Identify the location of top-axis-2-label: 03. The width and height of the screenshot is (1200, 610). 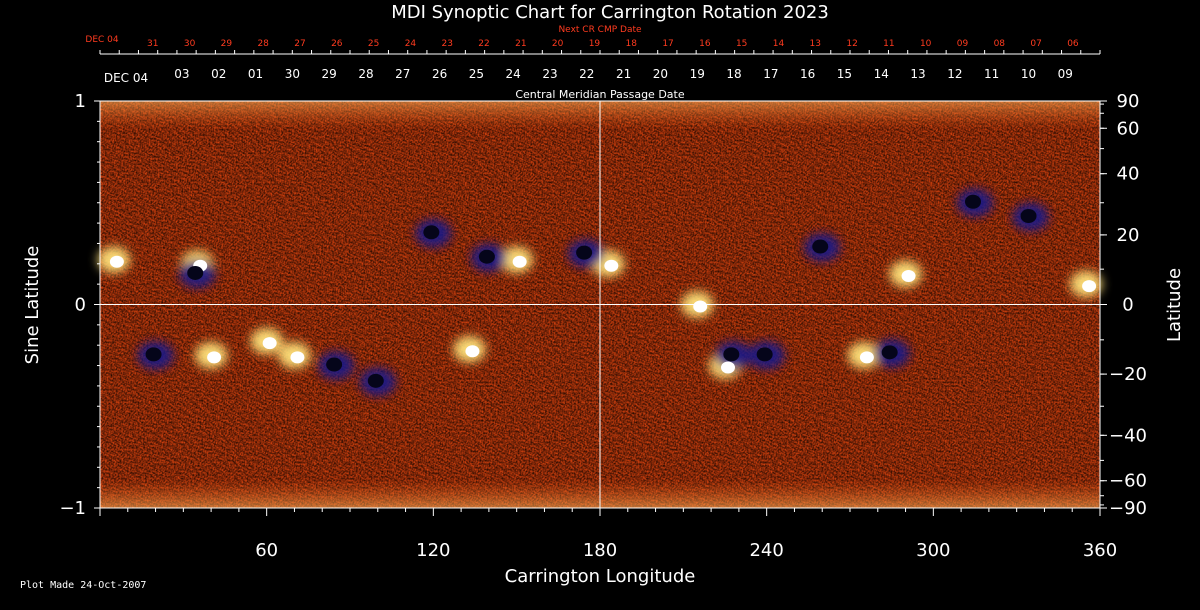
(181, 74).